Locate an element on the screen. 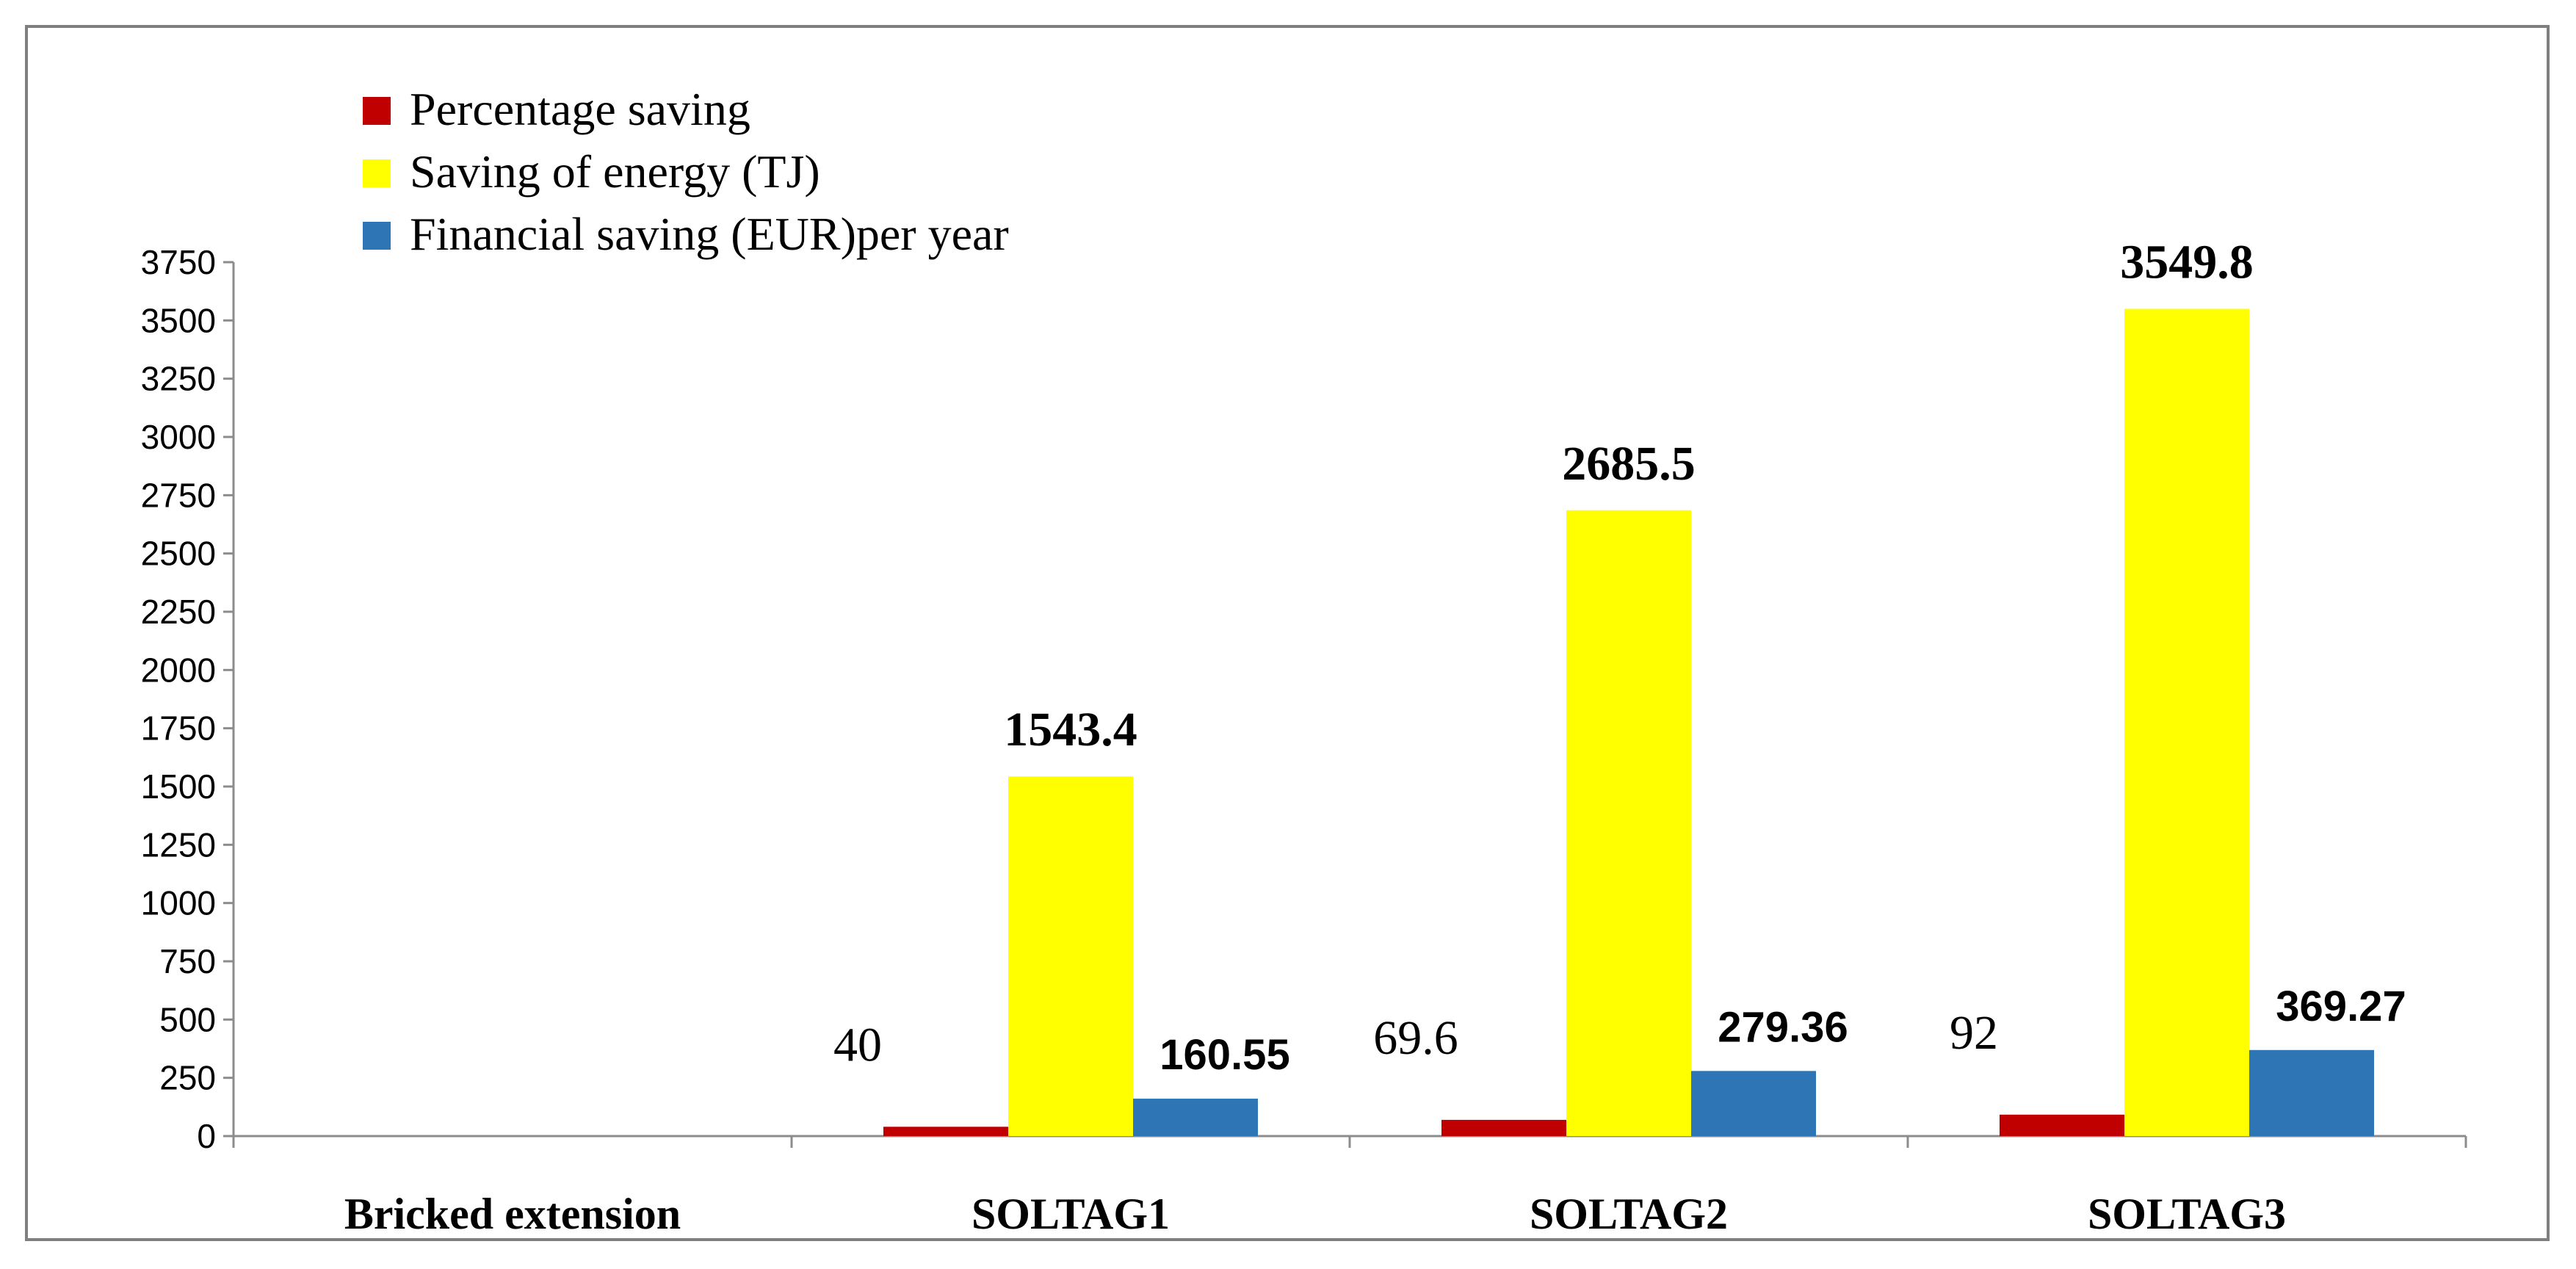 This screenshot has width=2576, height=1269. data-label-percentage-saving-soltag1: 40 is located at coordinates (857, 1044).